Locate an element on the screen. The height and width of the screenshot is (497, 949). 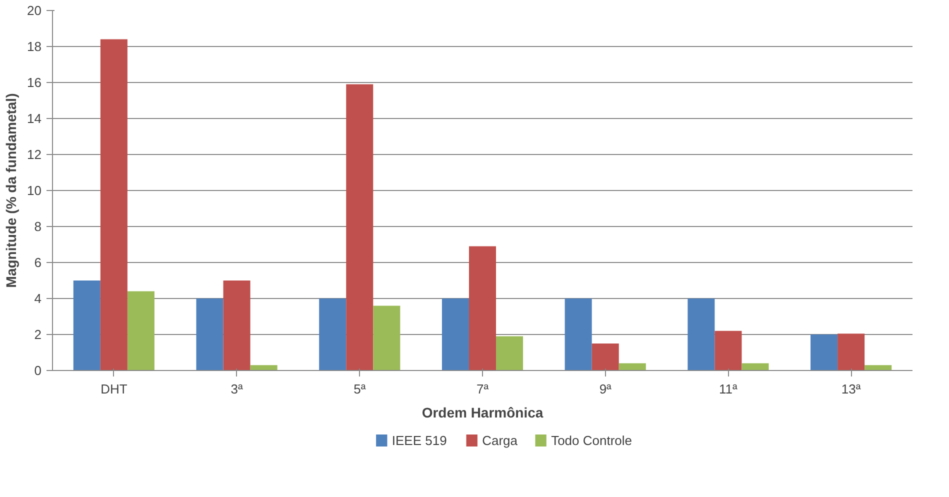
legend-label: Carga is located at coordinates (500, 440).